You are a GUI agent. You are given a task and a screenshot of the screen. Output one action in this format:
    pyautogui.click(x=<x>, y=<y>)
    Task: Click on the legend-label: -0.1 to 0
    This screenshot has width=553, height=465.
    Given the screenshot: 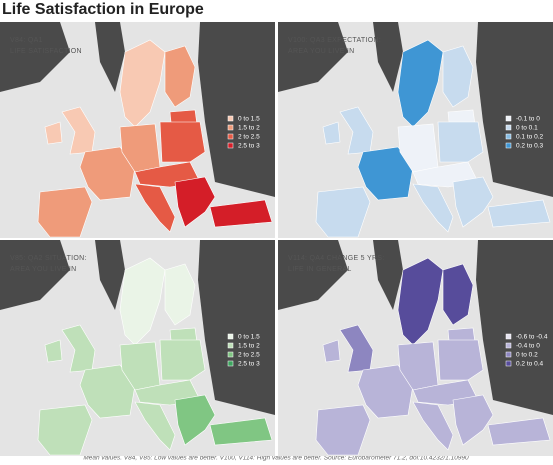 What is the action you would take?
    pyautogui.click(x=528, y=119)
    